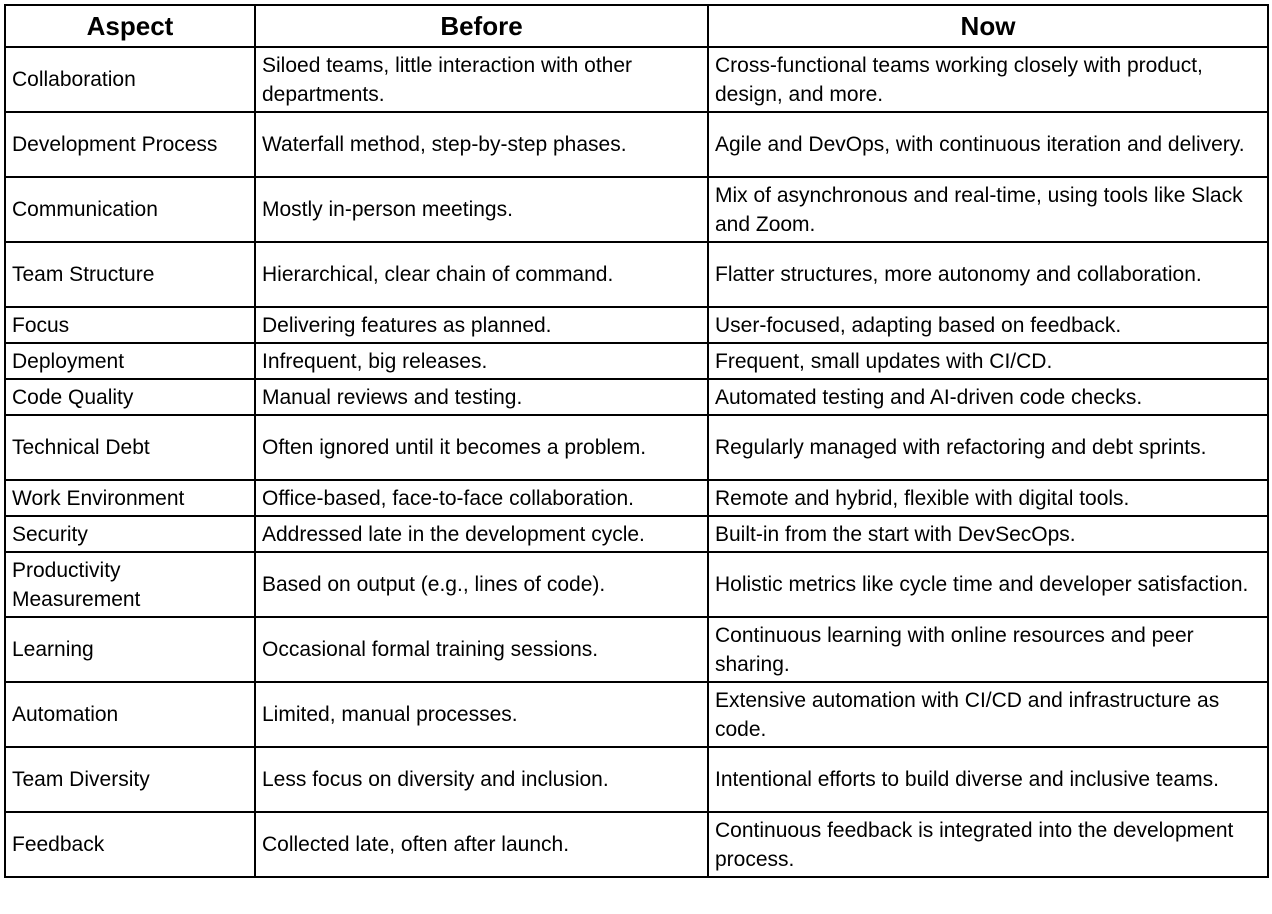 Image resolution: width=1272 pixels, height=914 pixels. What do you see at coordinates (481, 144) in the screenshot?
I see `cell-before: Waterfall method, step-by-step phases.` at bounding box center [481, 144].